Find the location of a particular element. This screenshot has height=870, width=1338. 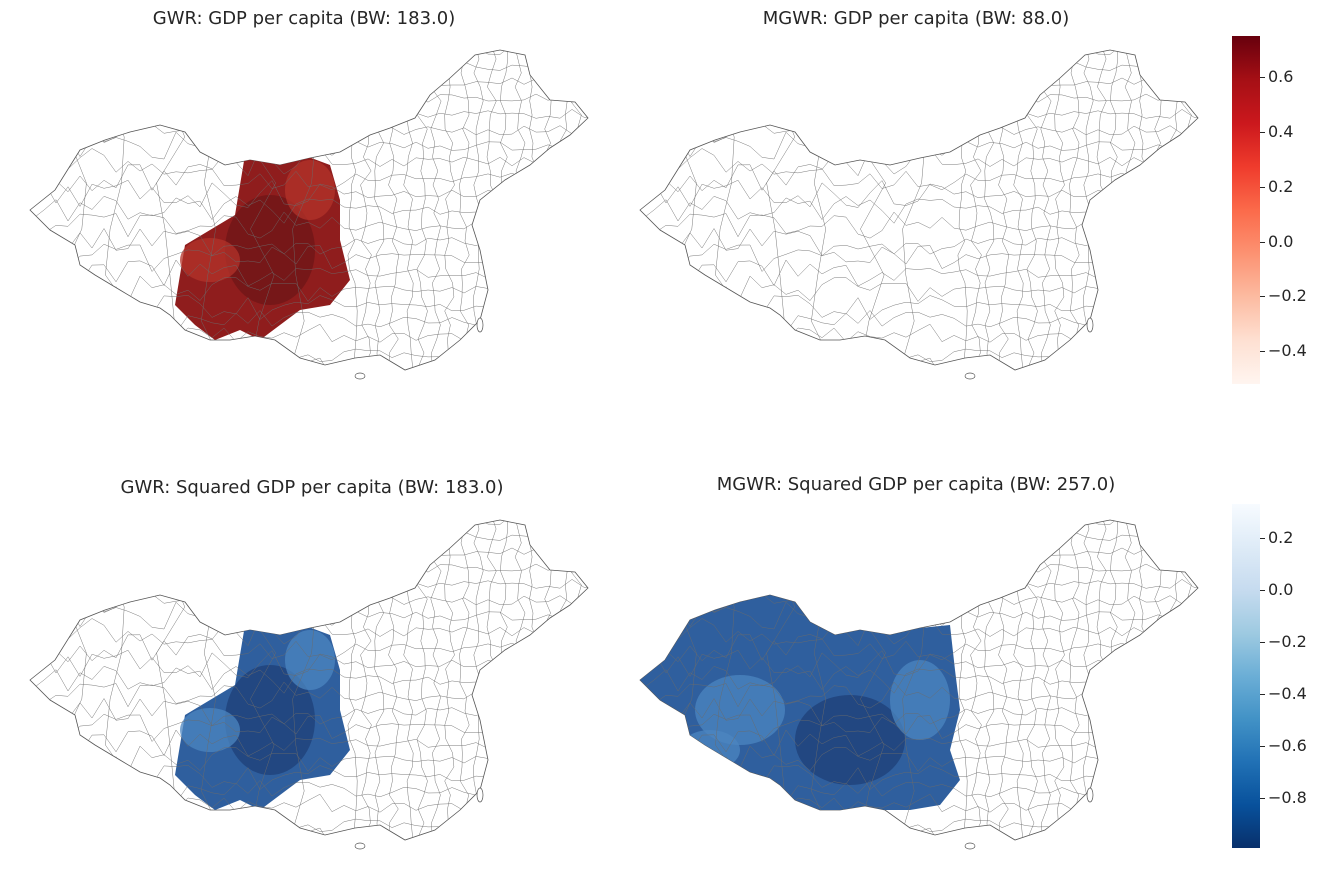

colorbar-tick-label: 0.6 is located at coordinates (1281, 77).